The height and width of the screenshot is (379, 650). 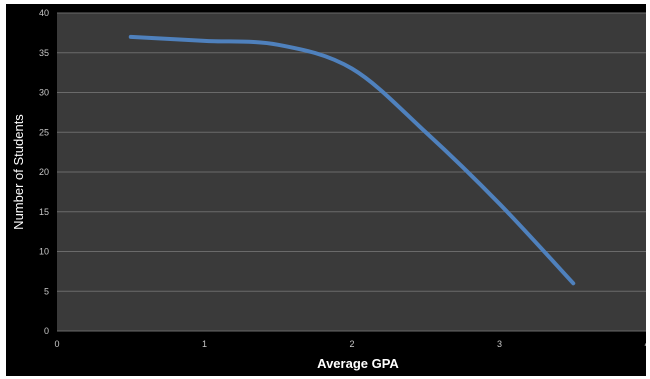 I want to click on y-tick-label-35: 35, so click(x=44, y=53).